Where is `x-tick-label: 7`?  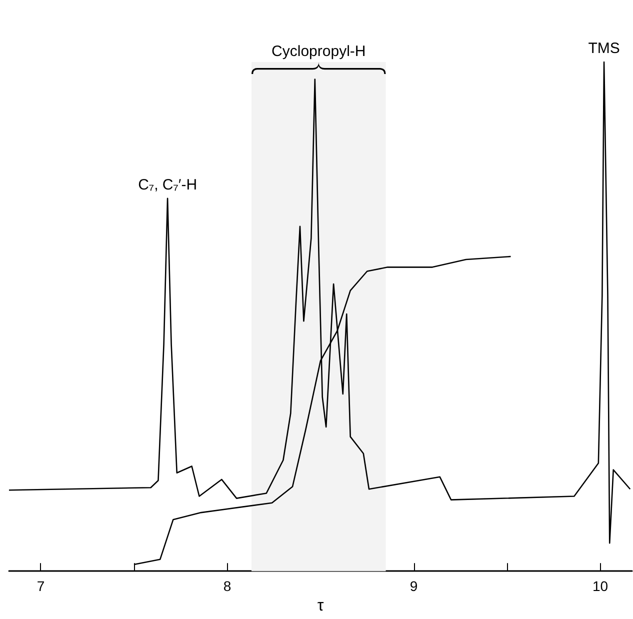 x-tick-label: 7 is located at coordinates (40, 586).